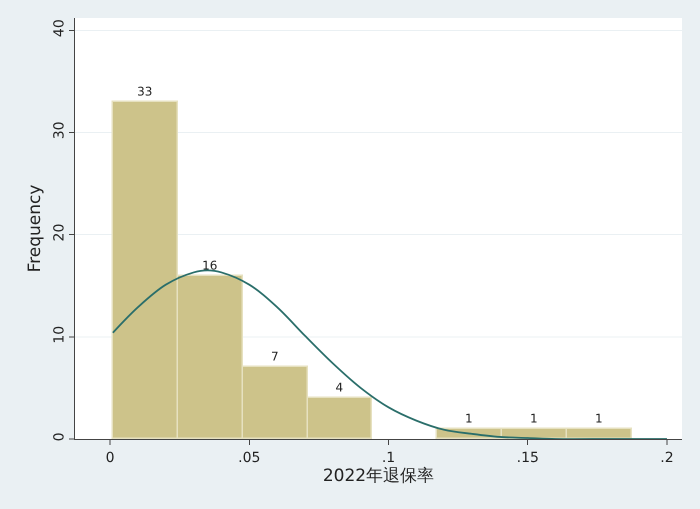 The height and width of the screenshot is (509, 700). Describe the element at coordinates (59, 28) in the screenshot. I see `y-tick-label: 40` at that location.